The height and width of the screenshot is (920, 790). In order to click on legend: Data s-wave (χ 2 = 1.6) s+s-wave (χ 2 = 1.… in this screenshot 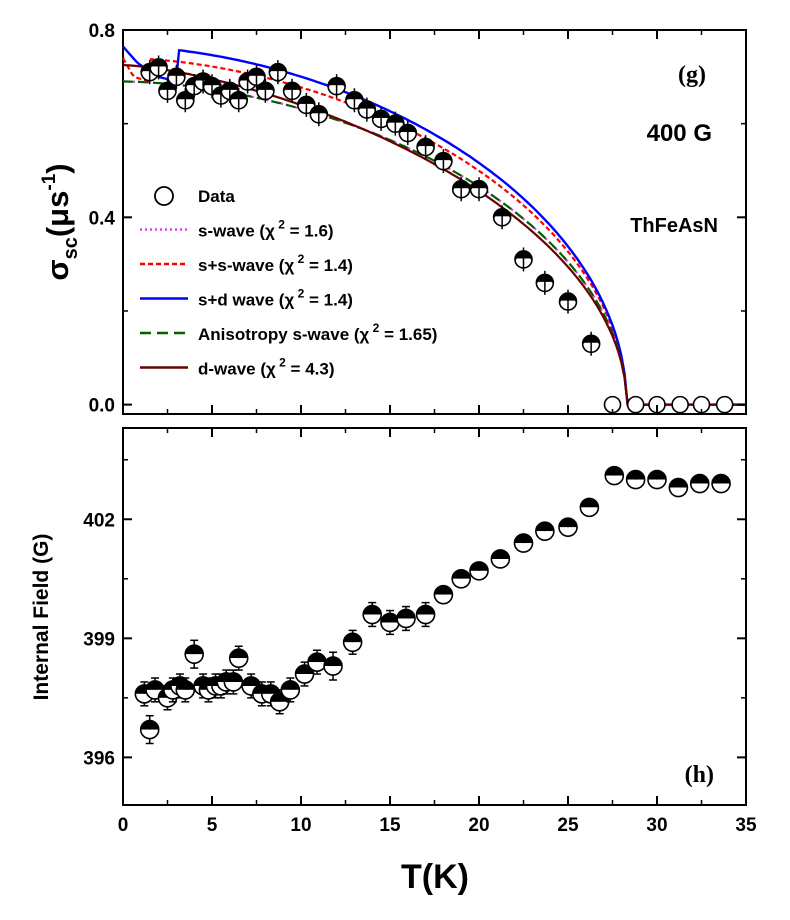, I will do `click(288, 282)`.